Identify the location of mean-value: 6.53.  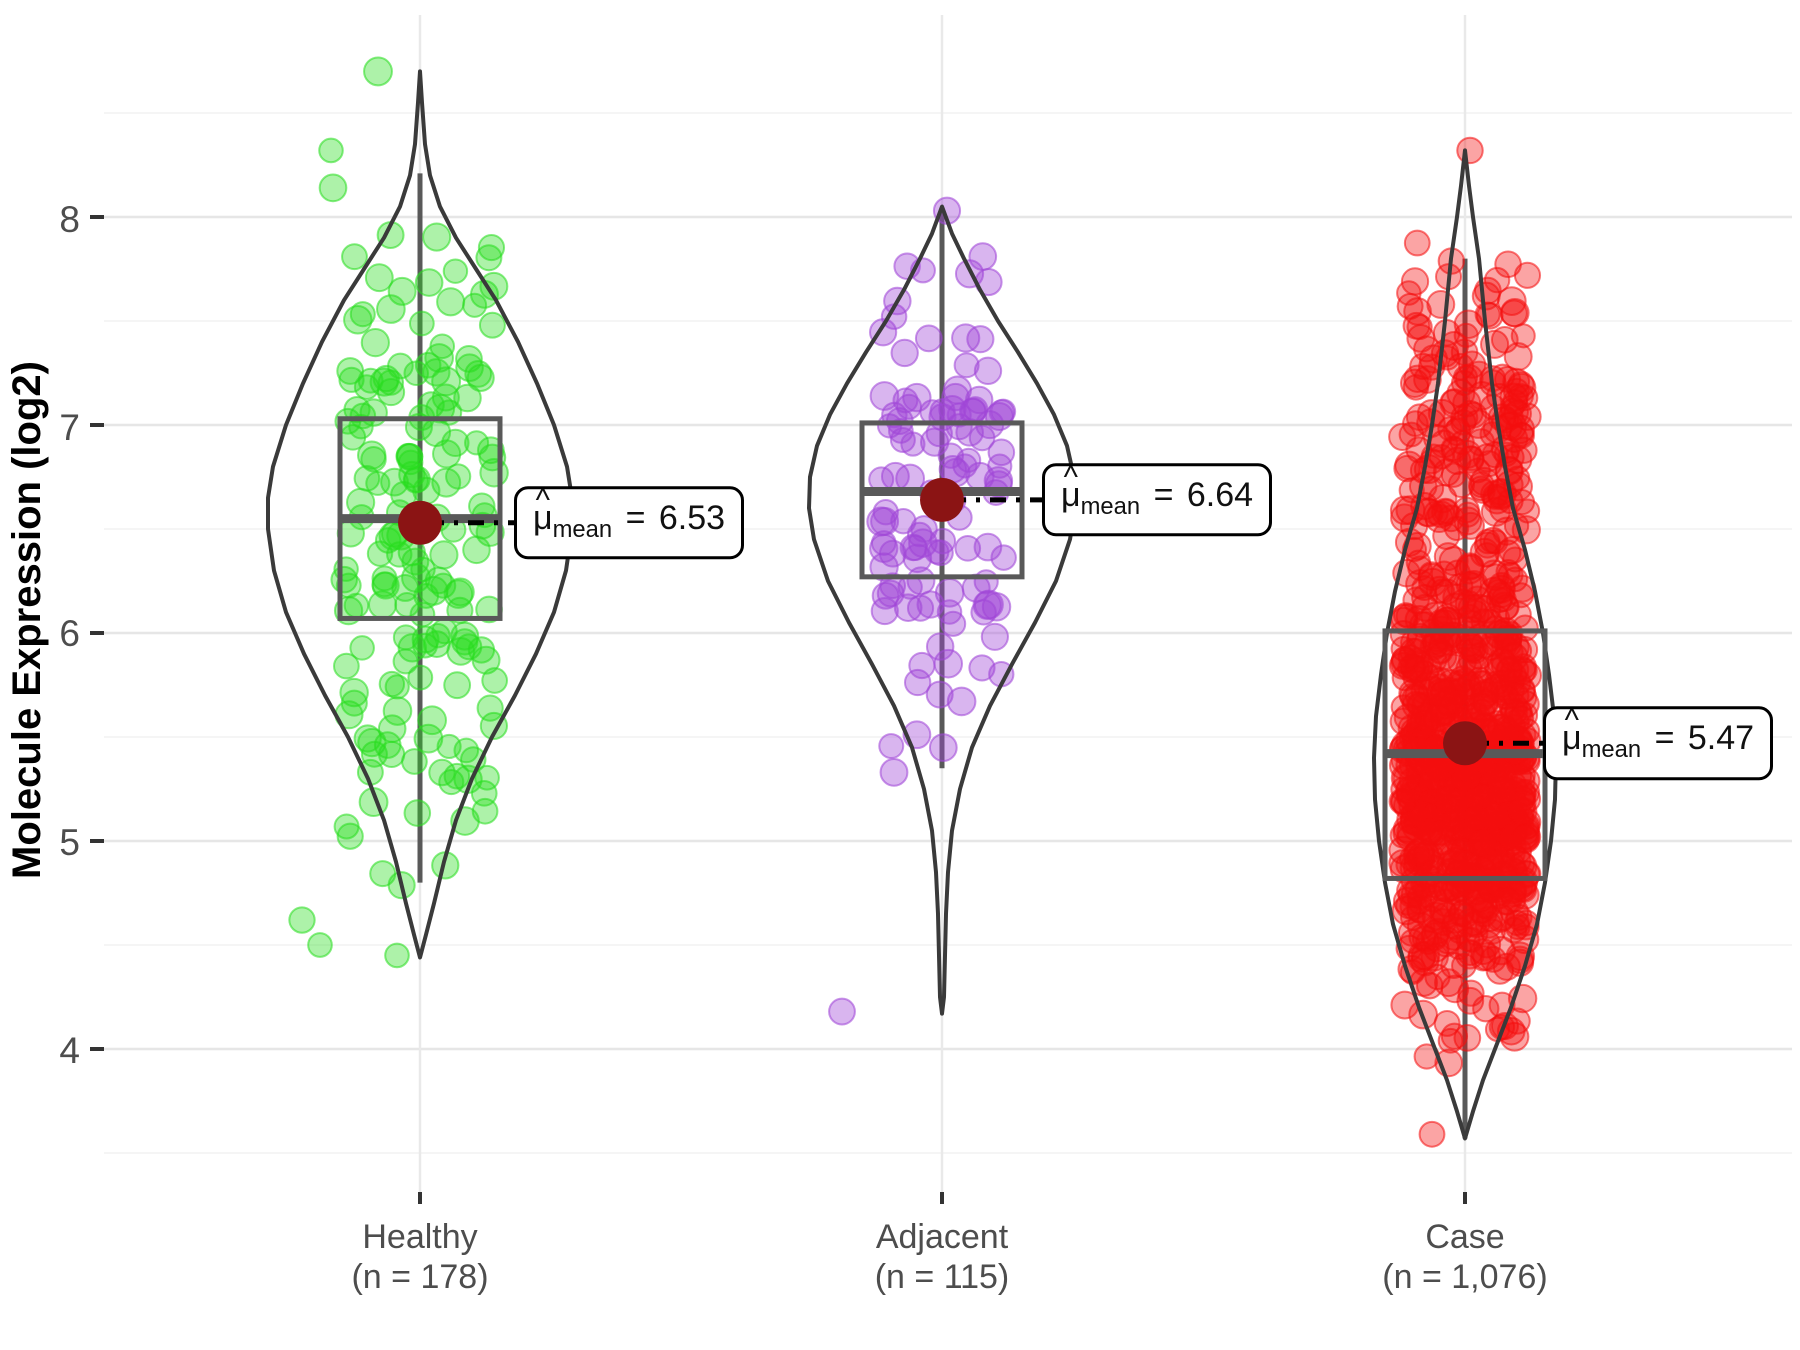
(692, 517).